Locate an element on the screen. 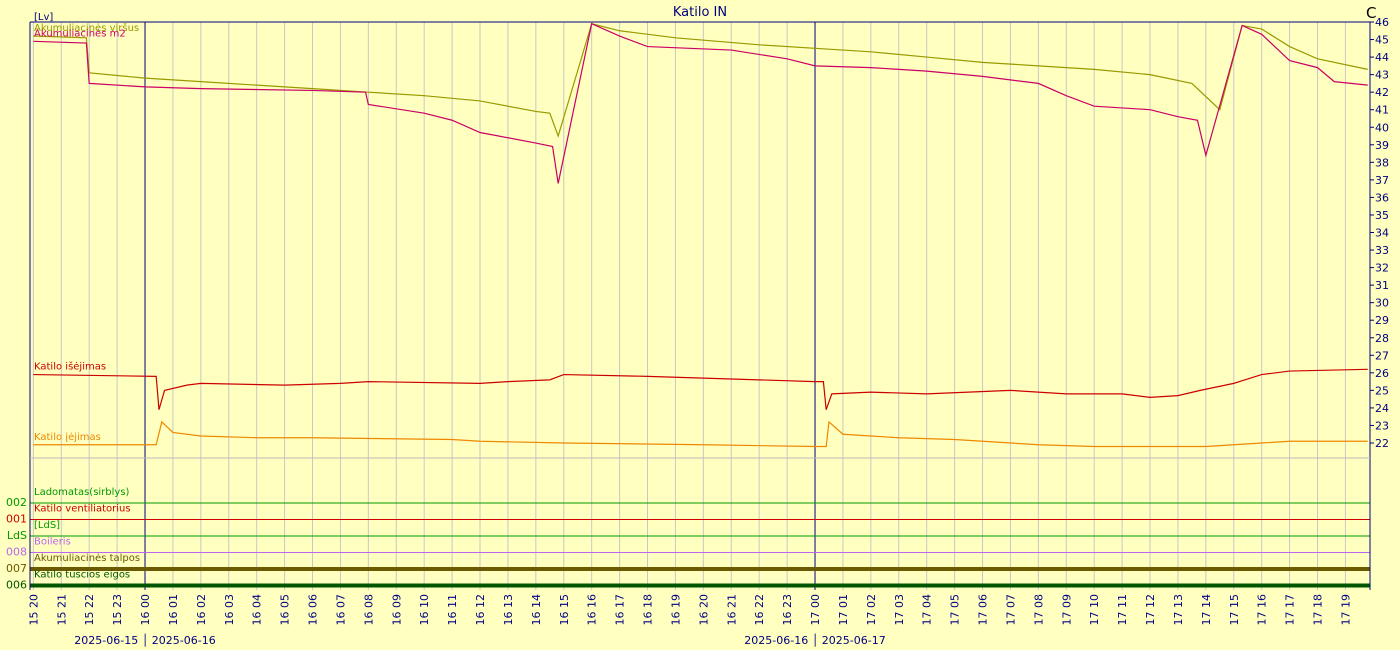 The height and width of the screenshot is (650, 1400). x-tick-label: 15 20 is located at coordinates (33, 610).